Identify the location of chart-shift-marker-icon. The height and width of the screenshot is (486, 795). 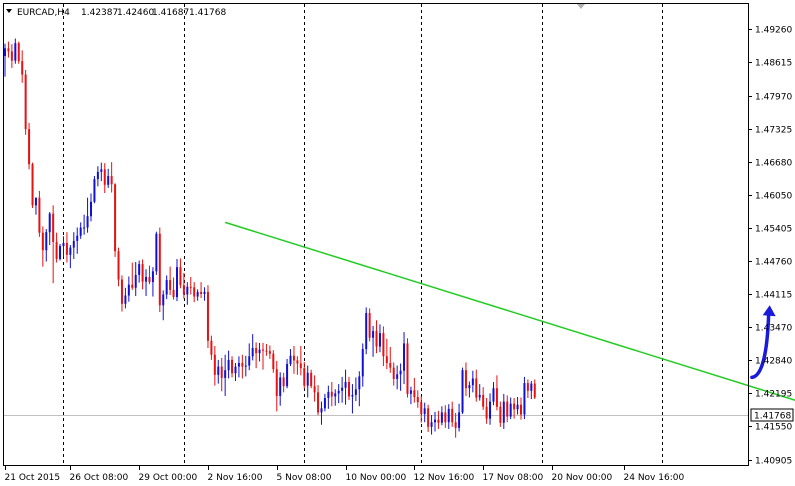
(581, 6).